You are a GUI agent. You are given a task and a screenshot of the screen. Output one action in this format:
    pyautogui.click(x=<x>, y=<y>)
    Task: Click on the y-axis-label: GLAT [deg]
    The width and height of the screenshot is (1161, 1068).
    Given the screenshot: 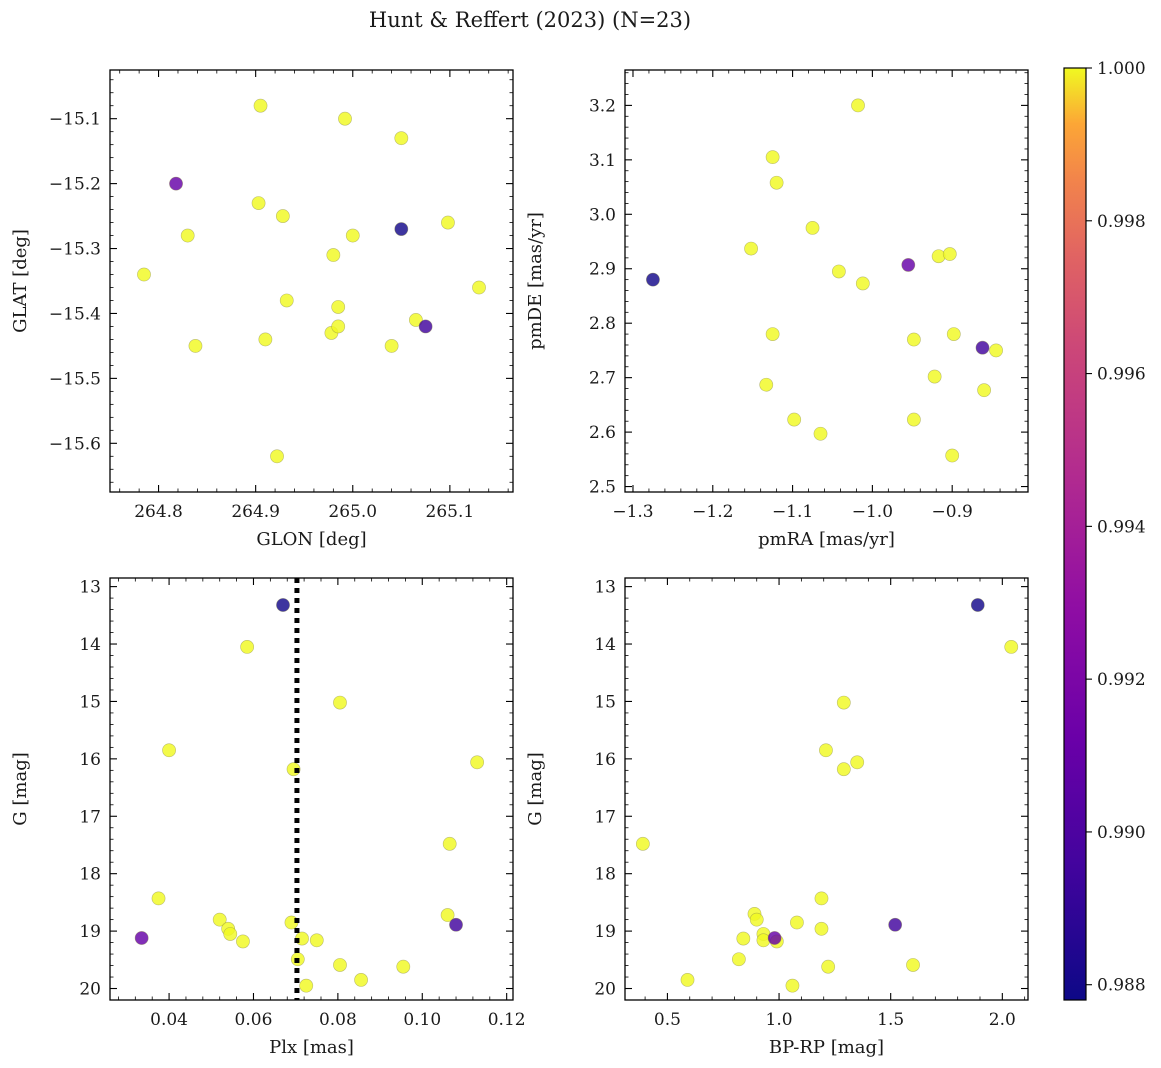 What is the action you would take?
    pyautogui.click(x=20, y=281)
    